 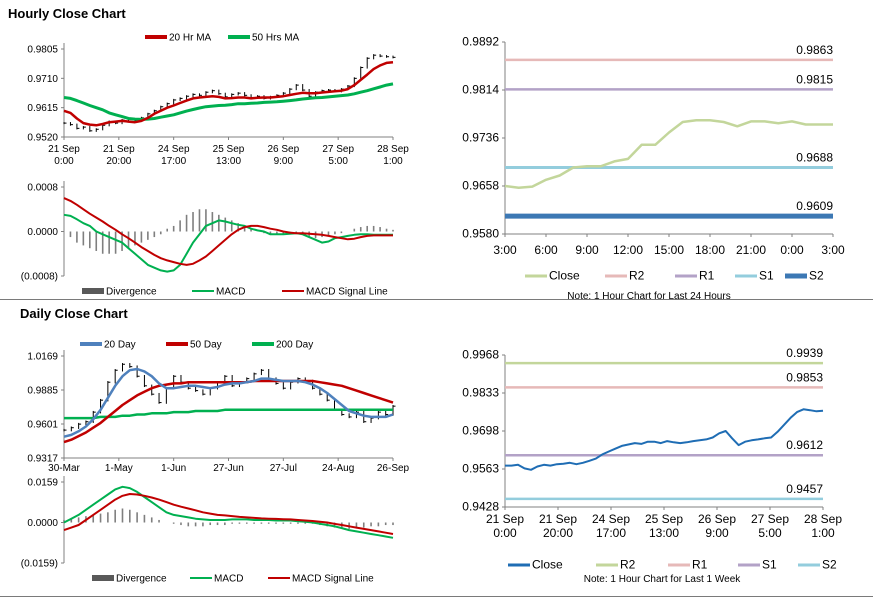 What do you see at coordinates (480, 393) in the screenshot?
I see `y-tick-label: 0.9833` at bounding box center [480, 393].